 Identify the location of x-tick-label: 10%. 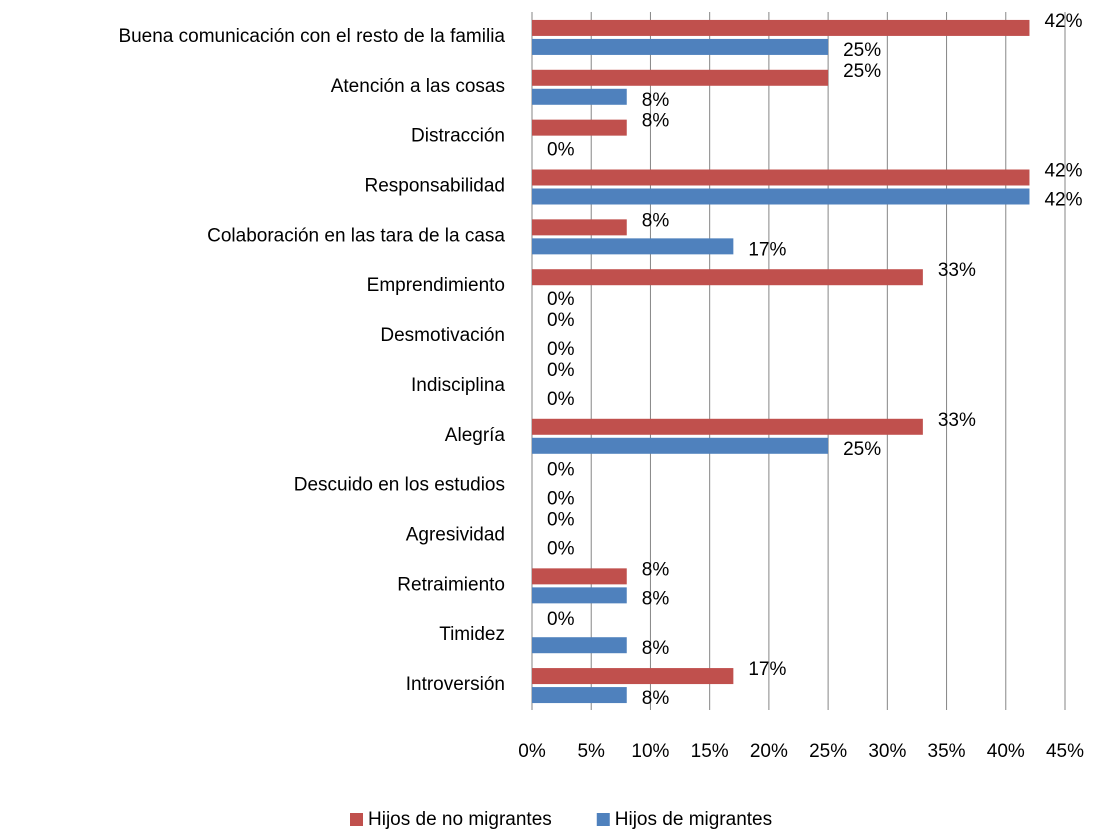
(650, 751).